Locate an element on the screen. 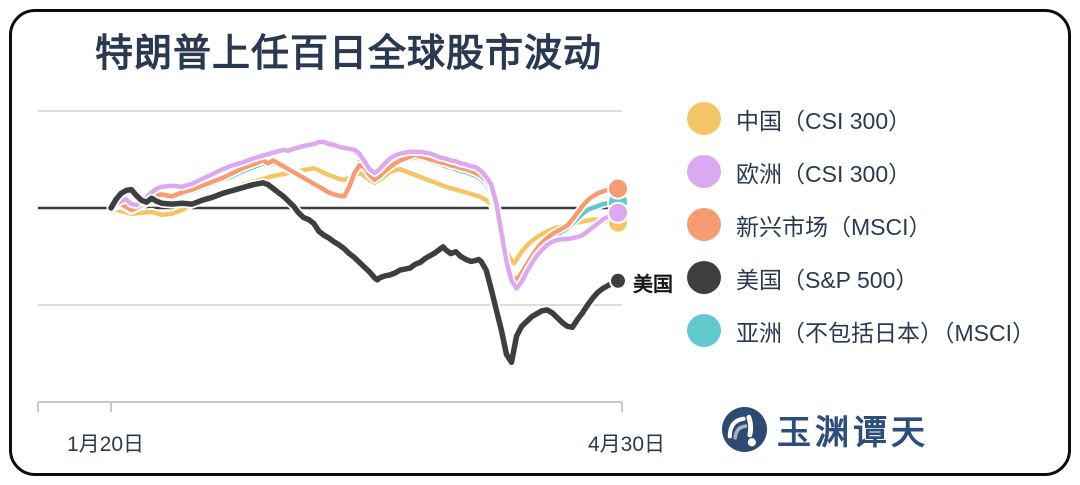 This screenshot has height=485, width=1080. legend-swatch-asia-ex-japan is located at coordinates (704, 330).